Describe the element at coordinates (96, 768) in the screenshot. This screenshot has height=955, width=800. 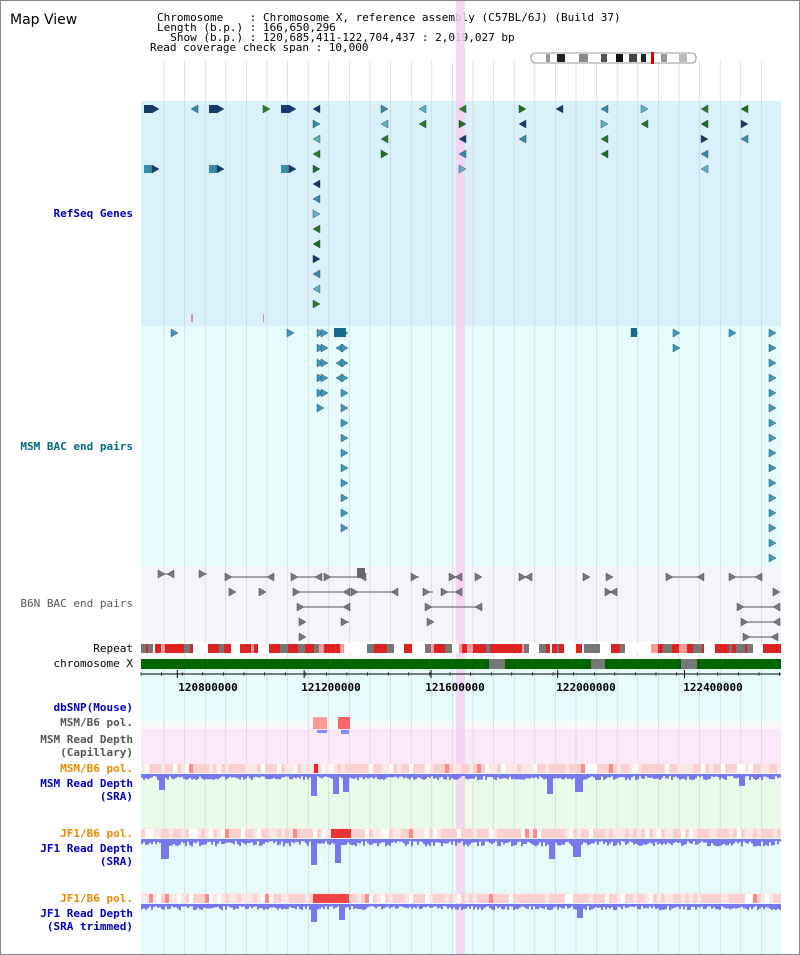
I see `msm-b6-pol-label-2: MSM/B6 pol.` at that location.